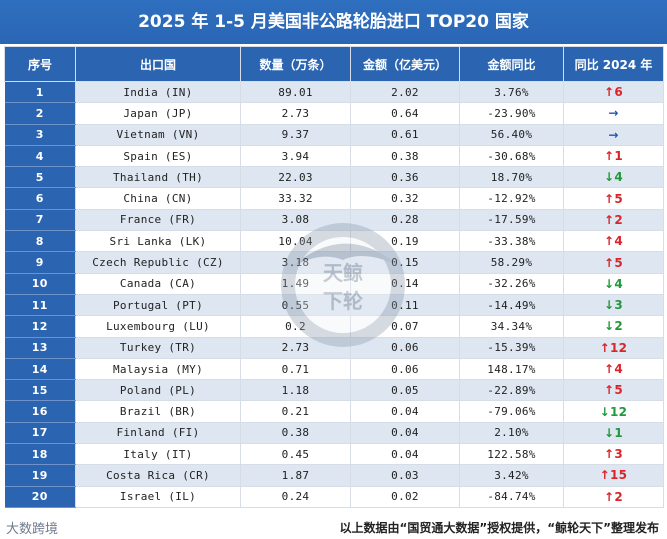  I want to click on table-row: 2 Japan (JP) 2.73 0.64 -23.90% →, so click(334, 113).